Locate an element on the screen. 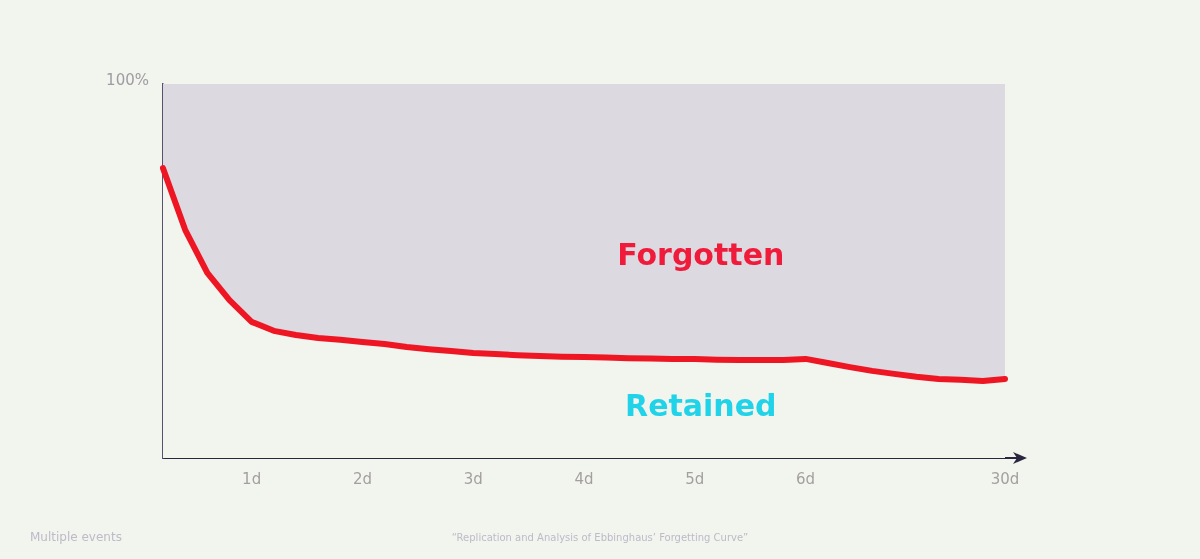 This screenshot has height=559, width=1200. x-tick-label: 3d is located at coordinates (473, 478).